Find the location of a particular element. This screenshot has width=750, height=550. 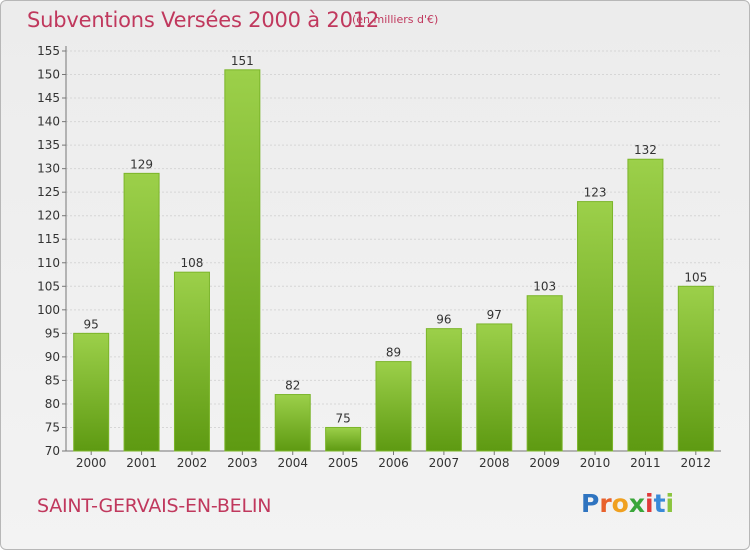

proxiti-logo: Proxiti is located at coordinates (627, 503).